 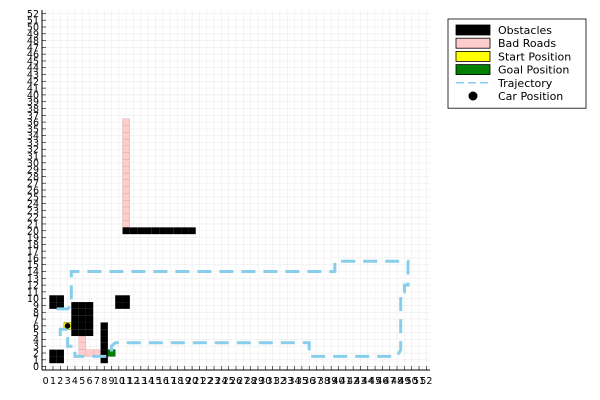 I want to click on obstacles-layer, so click(x=122, y=295).